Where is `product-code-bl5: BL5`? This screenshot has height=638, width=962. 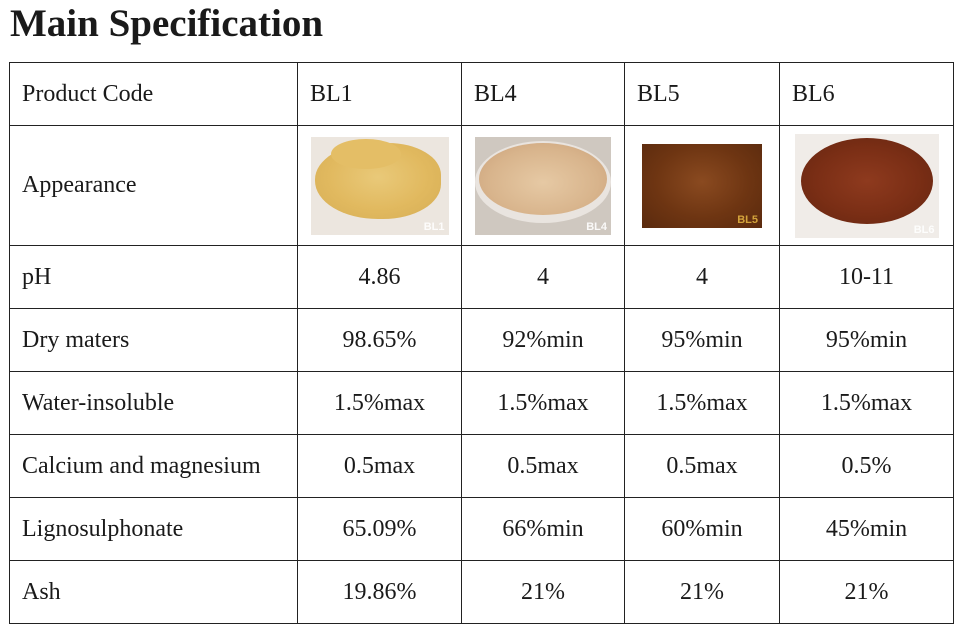 product-code-bl5: BL5 is located at coordinates (702, 94).